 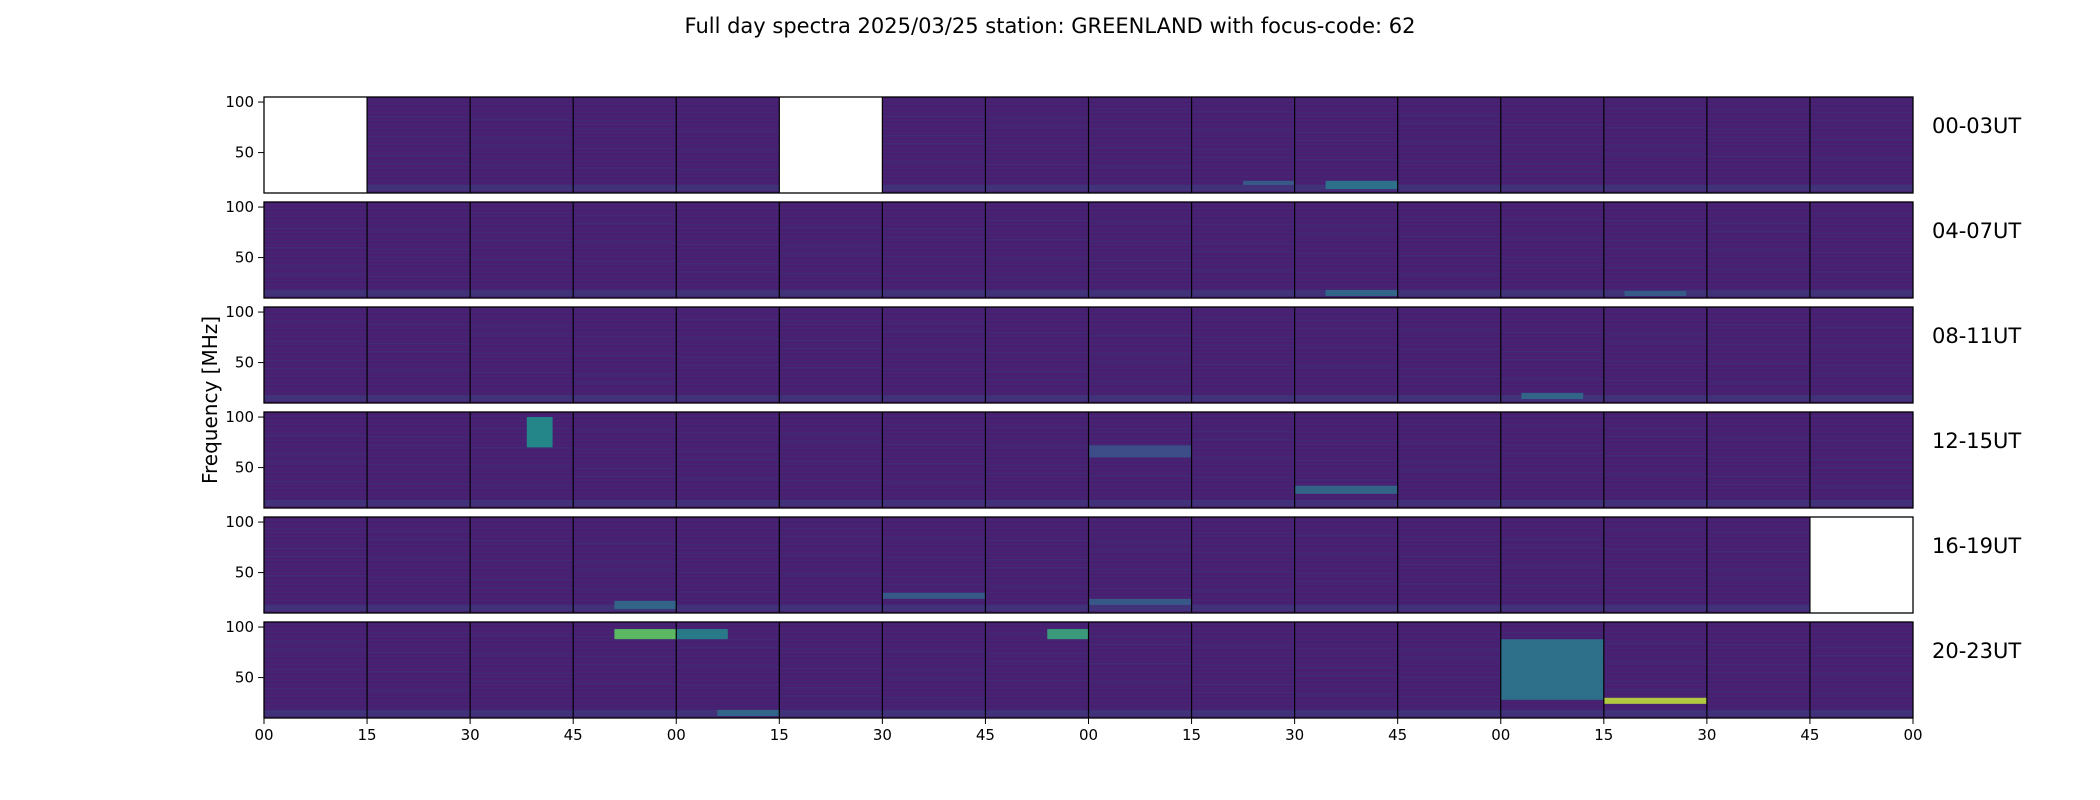 I want to click on row-label: 12-15UT, so click(x=1976, y=441).